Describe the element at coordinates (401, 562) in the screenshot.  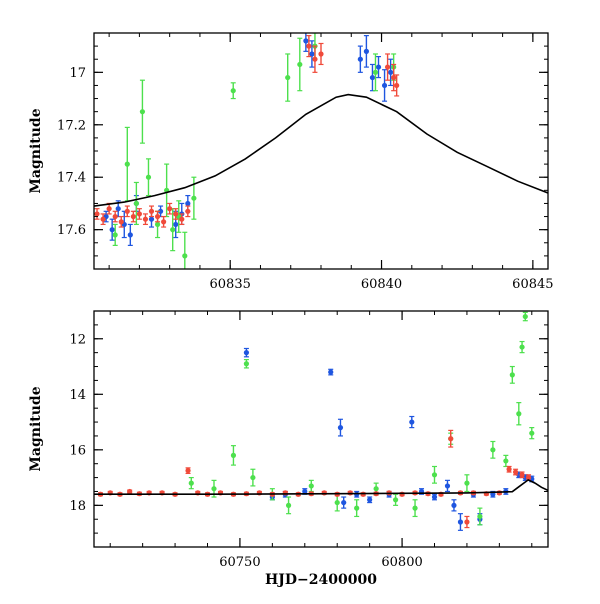
I see `bottom-x-tick-label: 60800` at that location.